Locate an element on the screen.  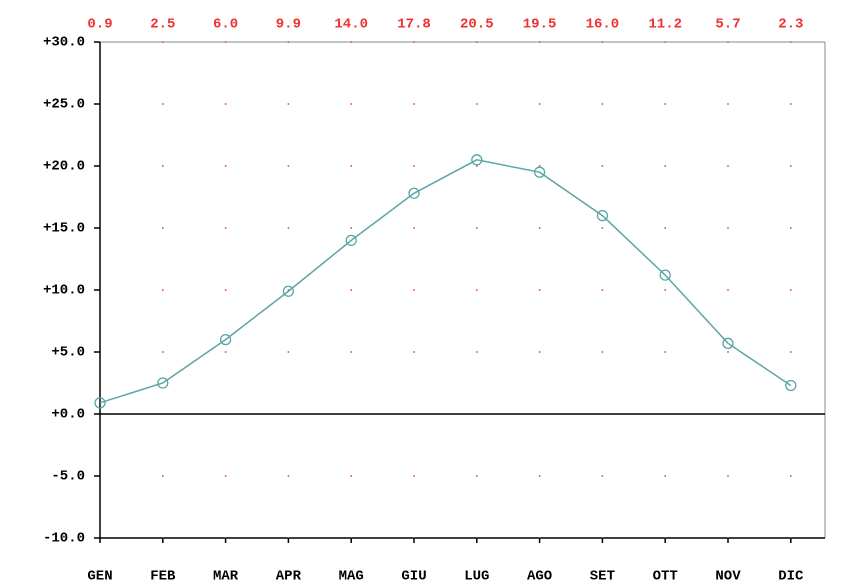
y-tick-label: +20.0 is located at coordinates (64, 167).